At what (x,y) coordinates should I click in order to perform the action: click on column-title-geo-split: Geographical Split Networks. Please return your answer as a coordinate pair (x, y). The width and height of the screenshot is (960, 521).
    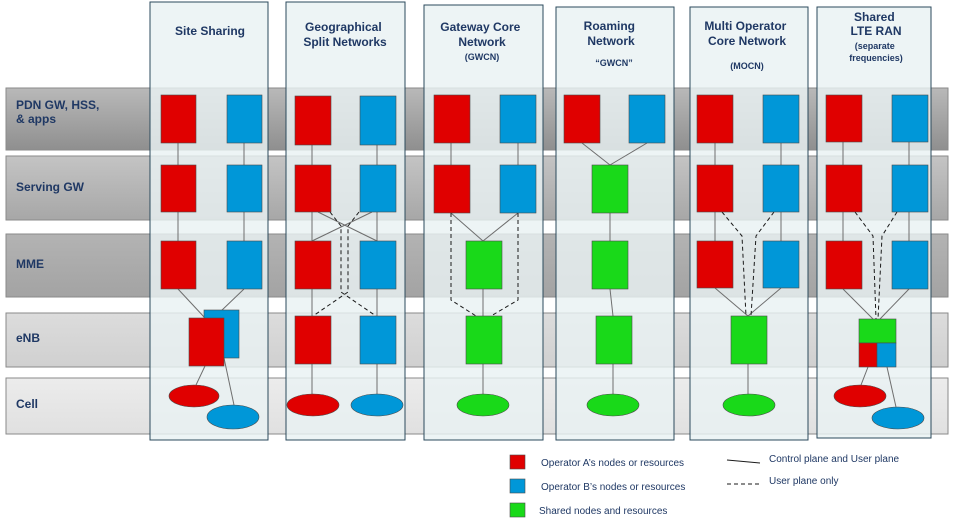
    Looking at the image, I should click on (345, 34).